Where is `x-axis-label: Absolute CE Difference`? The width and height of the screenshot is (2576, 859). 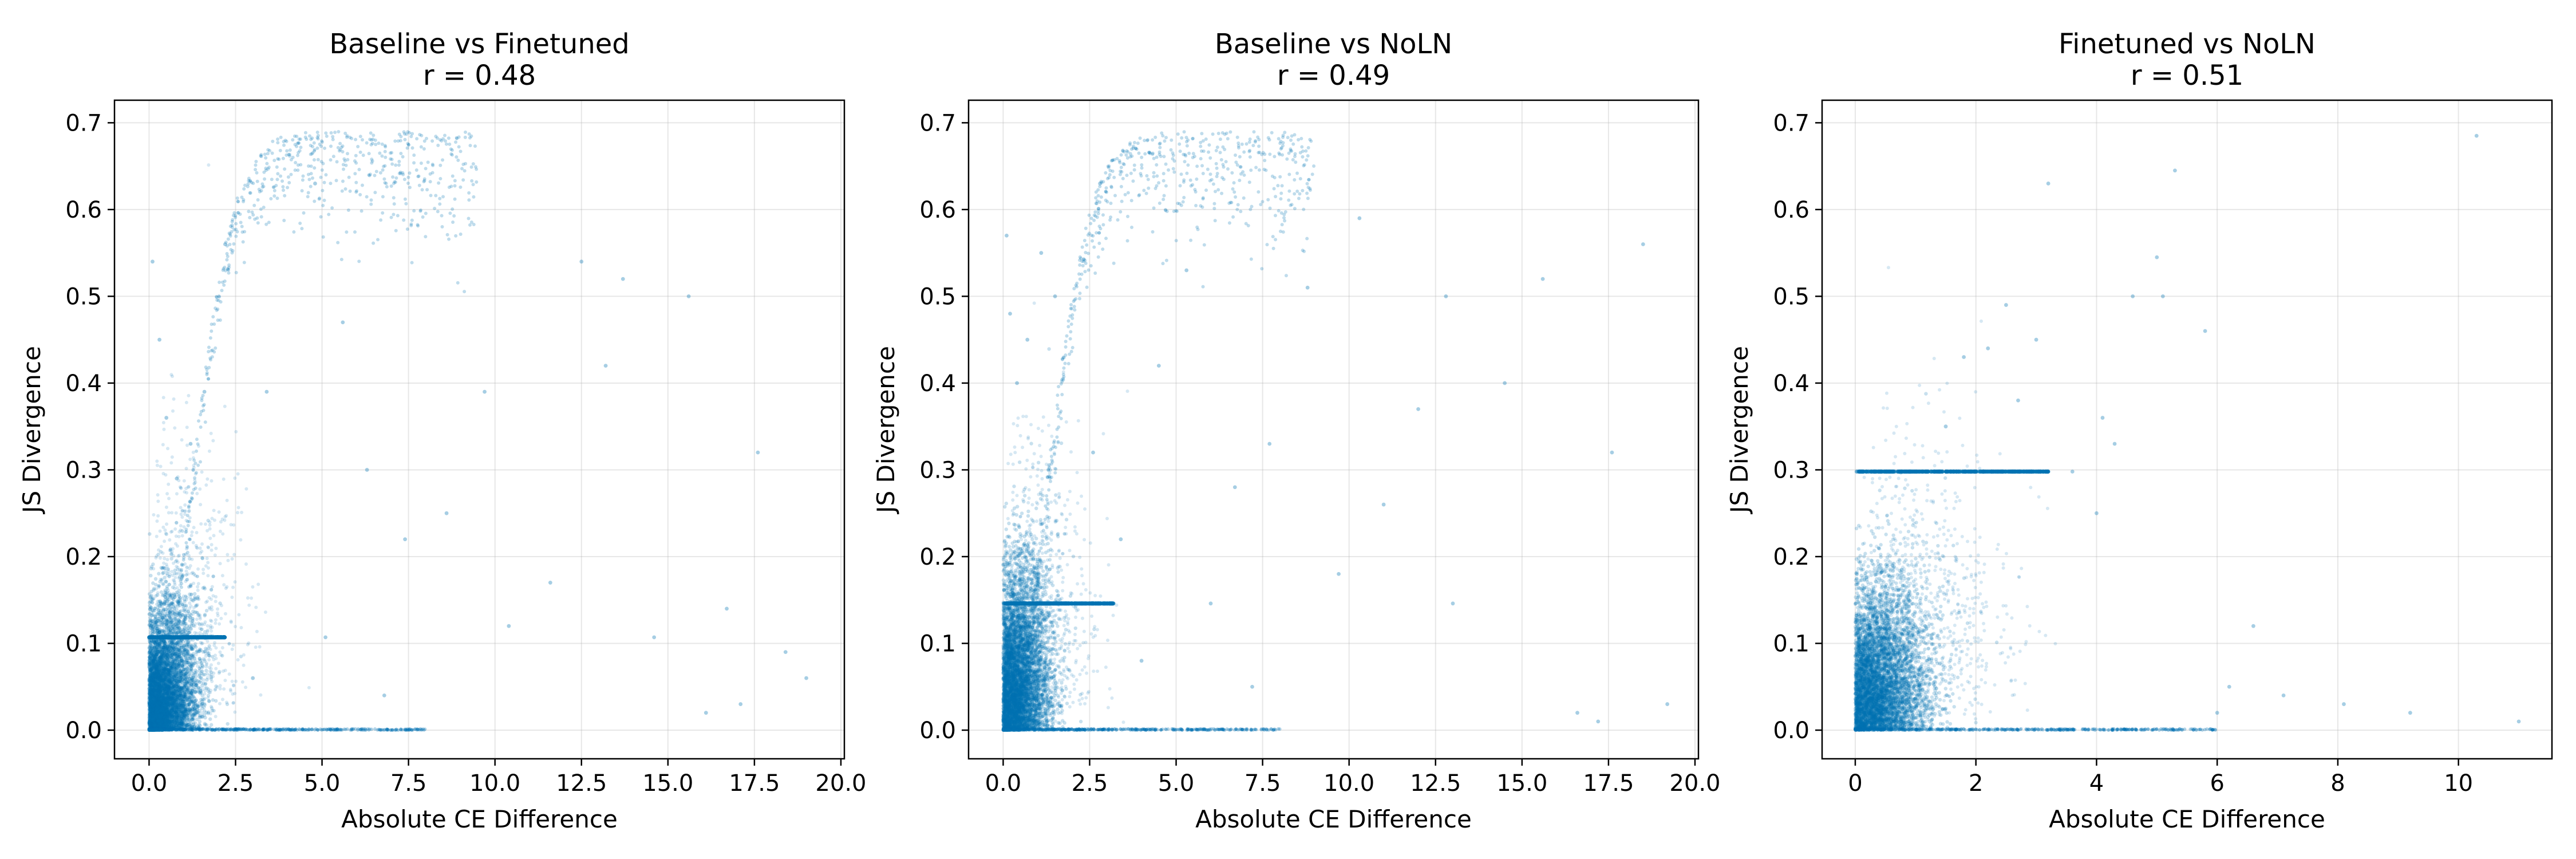
x-axis-label: Absolute CE Difference is located at coordinates (479, 819).